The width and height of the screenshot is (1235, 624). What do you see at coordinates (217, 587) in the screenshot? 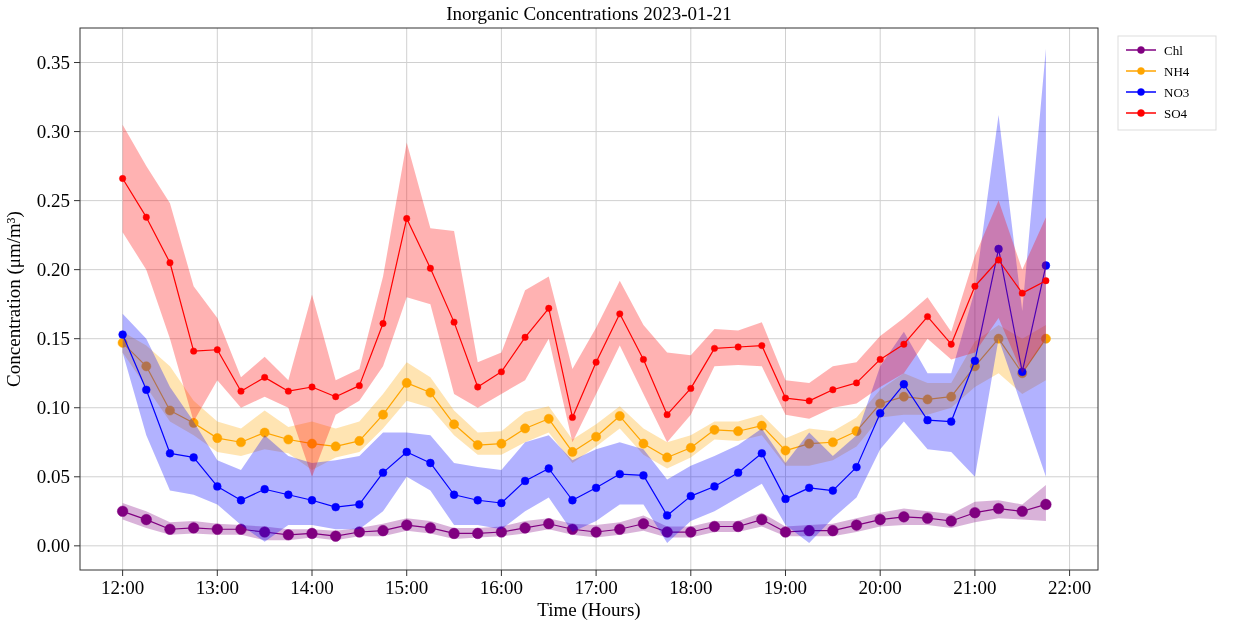
I see `x-tick-label: 13:00` at bounding box center [217, 587].